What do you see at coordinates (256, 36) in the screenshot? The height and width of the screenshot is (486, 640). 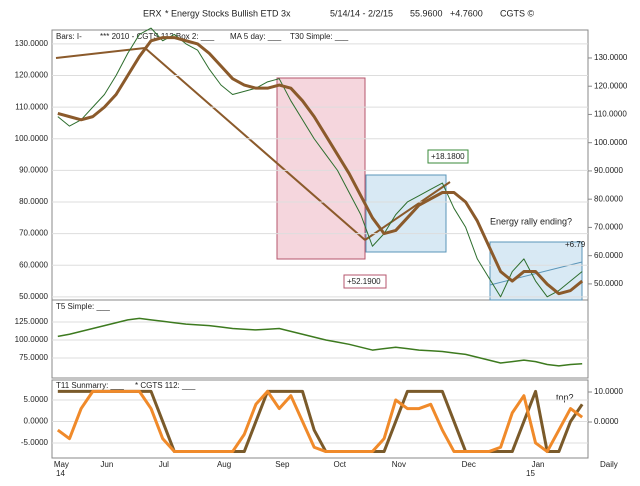 I see `legend-text: MA 5 day: ___` at bounding box center [256, 36].